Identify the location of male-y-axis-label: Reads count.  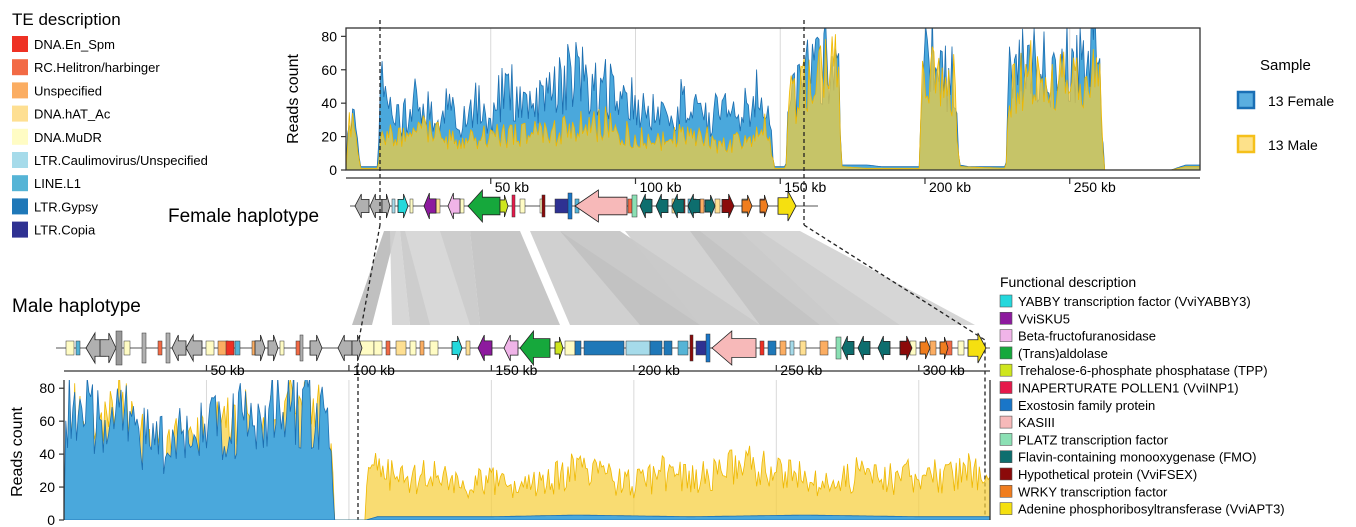
(17, 452).